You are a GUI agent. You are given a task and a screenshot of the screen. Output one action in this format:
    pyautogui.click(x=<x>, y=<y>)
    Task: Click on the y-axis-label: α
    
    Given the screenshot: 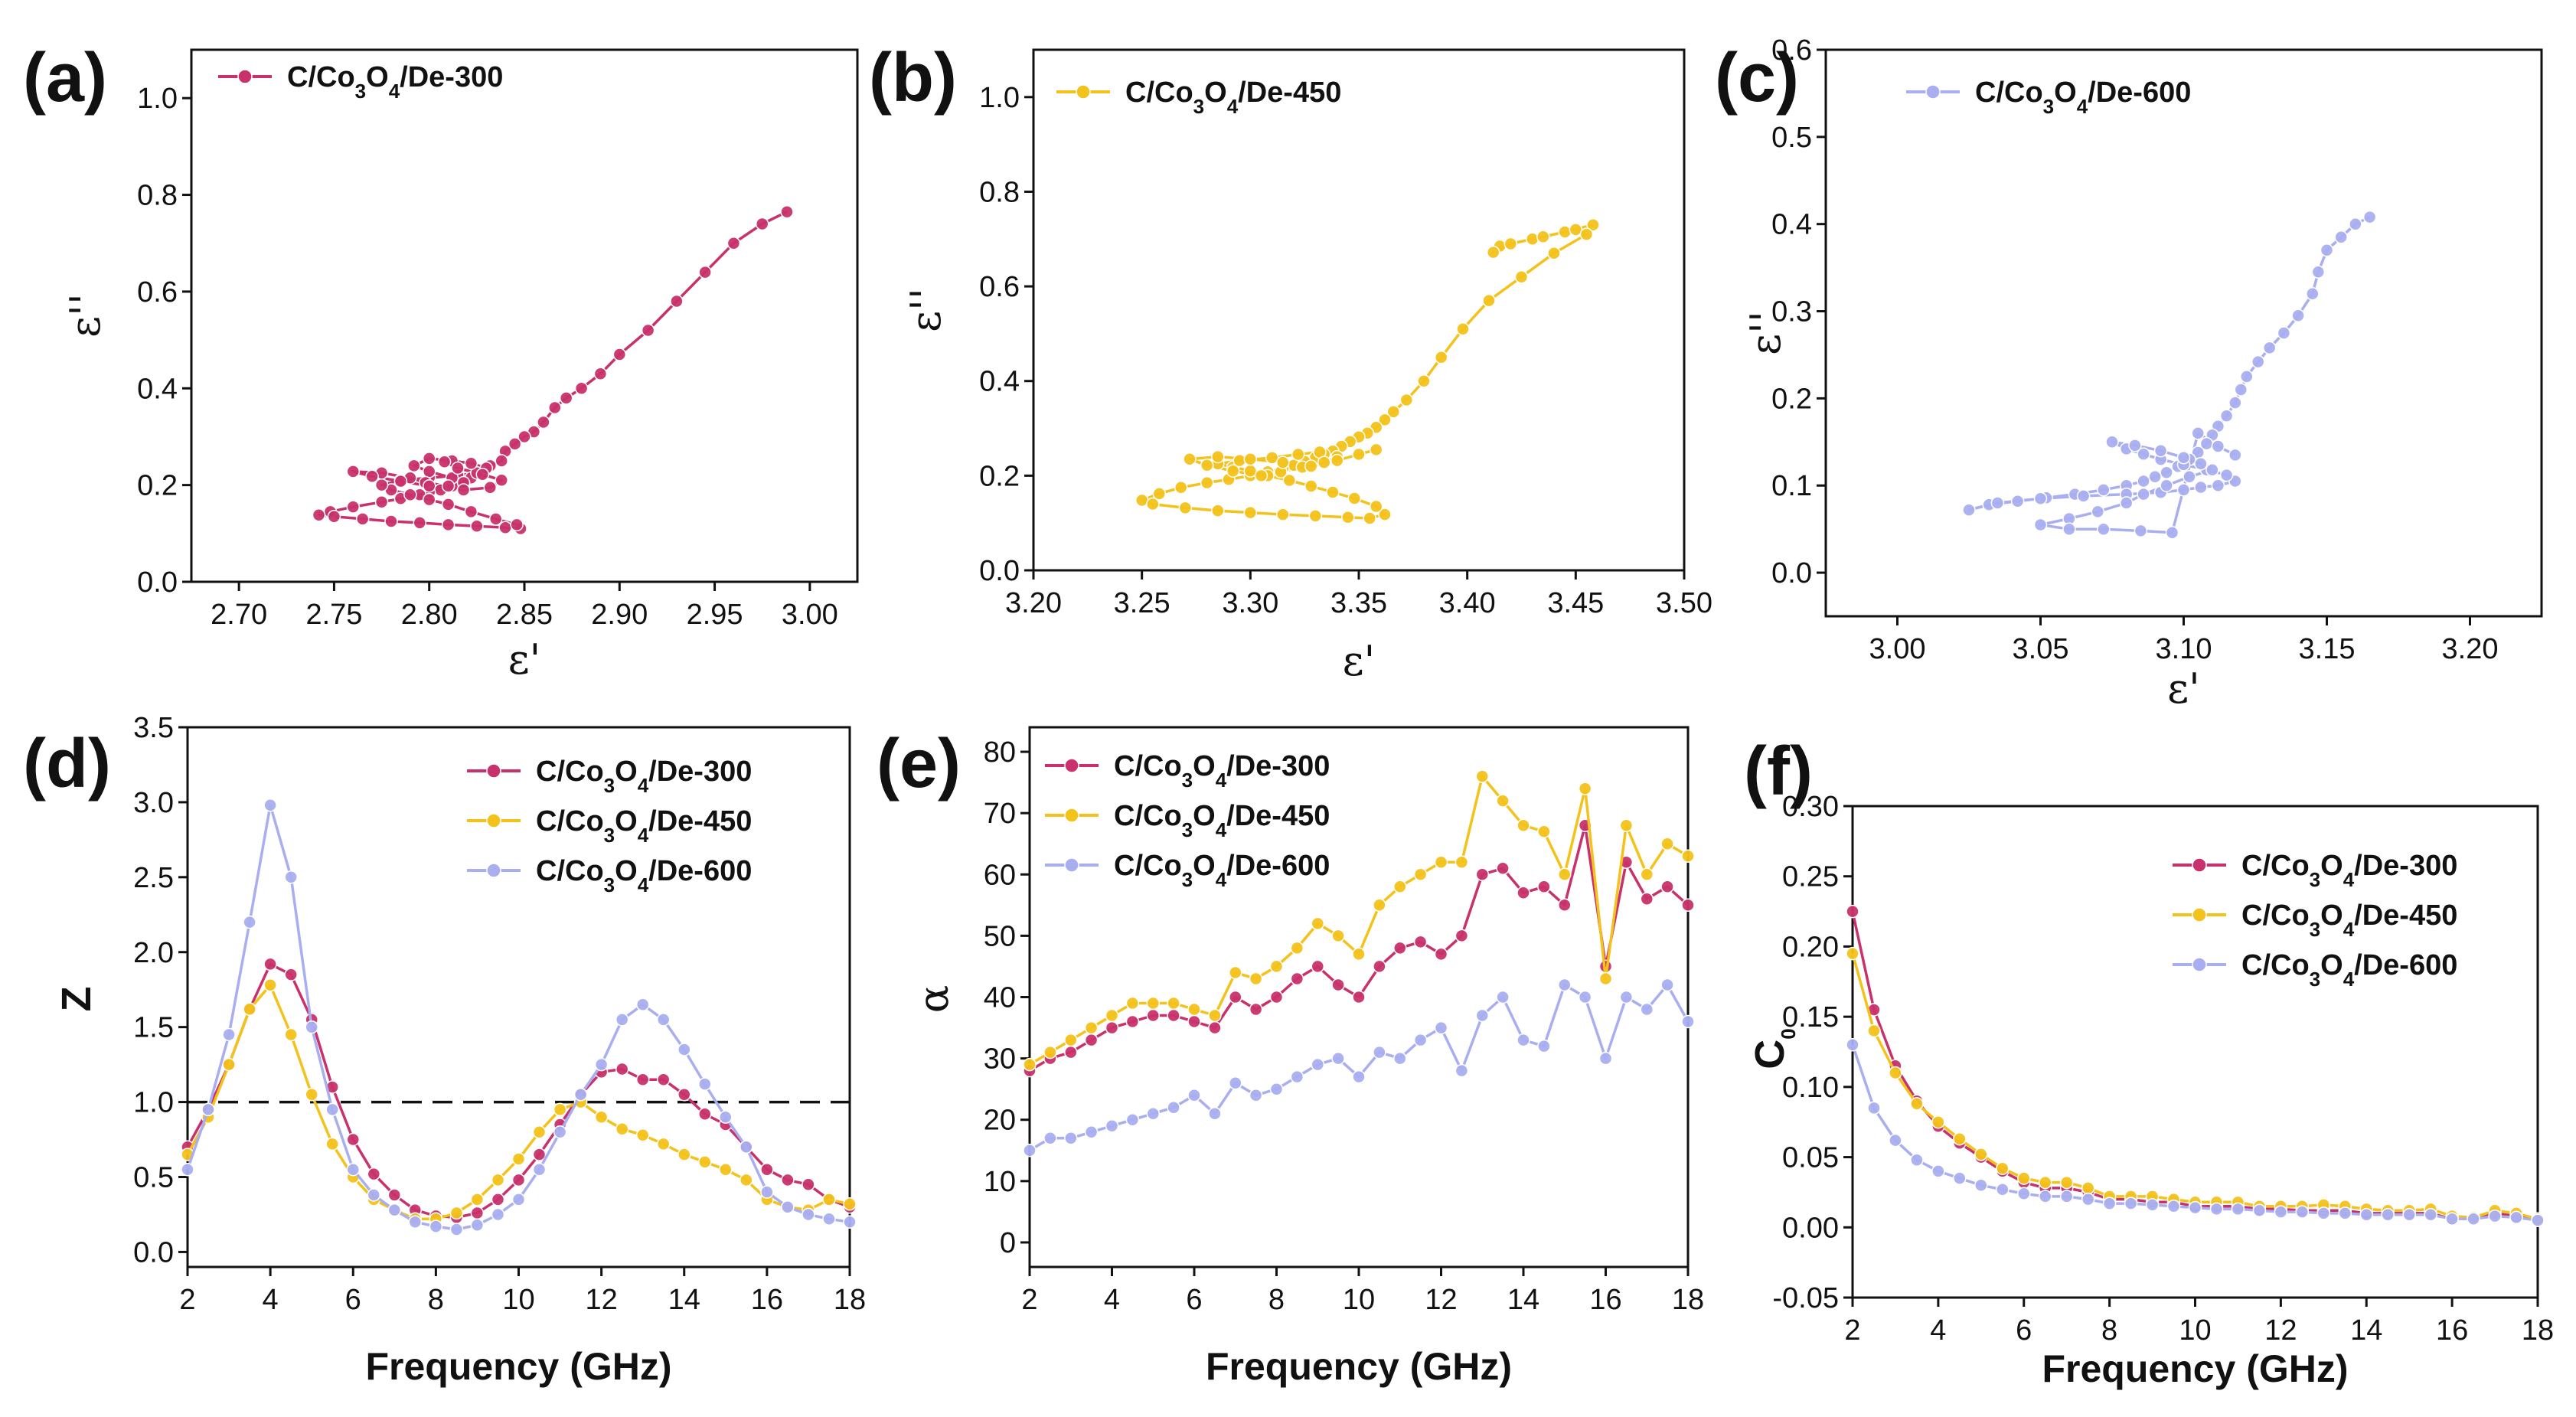 What is the action you would take?
    pyautogui.click(x=933, y=999)
    